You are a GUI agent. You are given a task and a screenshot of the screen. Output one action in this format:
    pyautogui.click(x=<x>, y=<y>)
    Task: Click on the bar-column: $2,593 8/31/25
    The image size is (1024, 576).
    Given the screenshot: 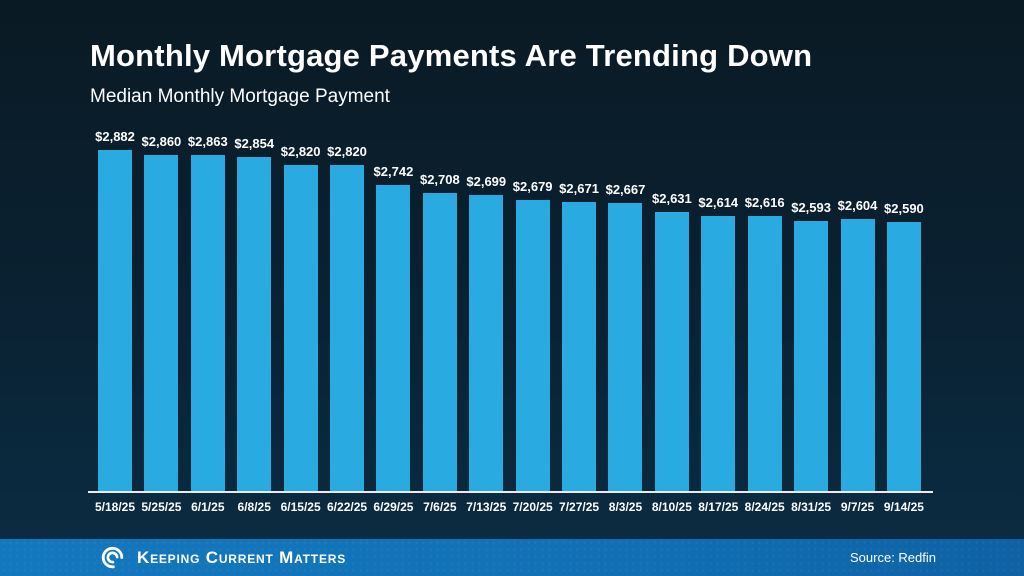 What is the action you would take?
    pyautogui.click(x=811, y=331)
    